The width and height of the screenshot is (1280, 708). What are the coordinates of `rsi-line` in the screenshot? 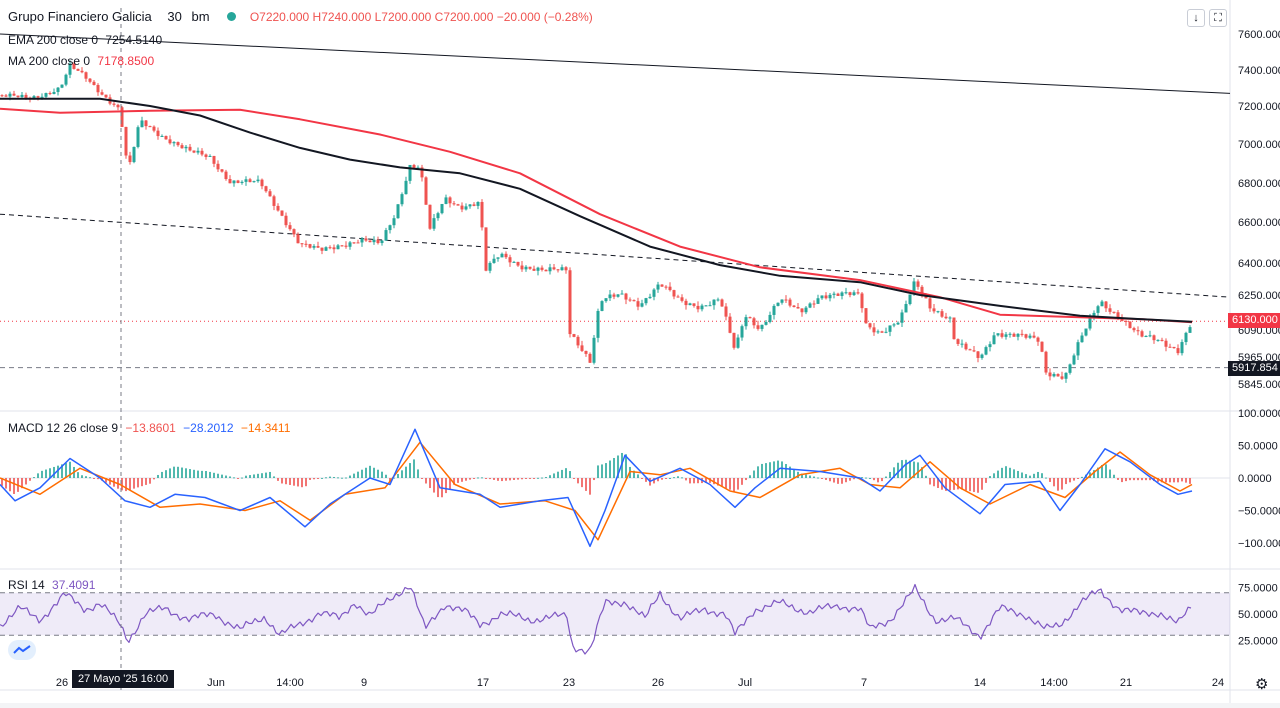 It's located at (596, 619).